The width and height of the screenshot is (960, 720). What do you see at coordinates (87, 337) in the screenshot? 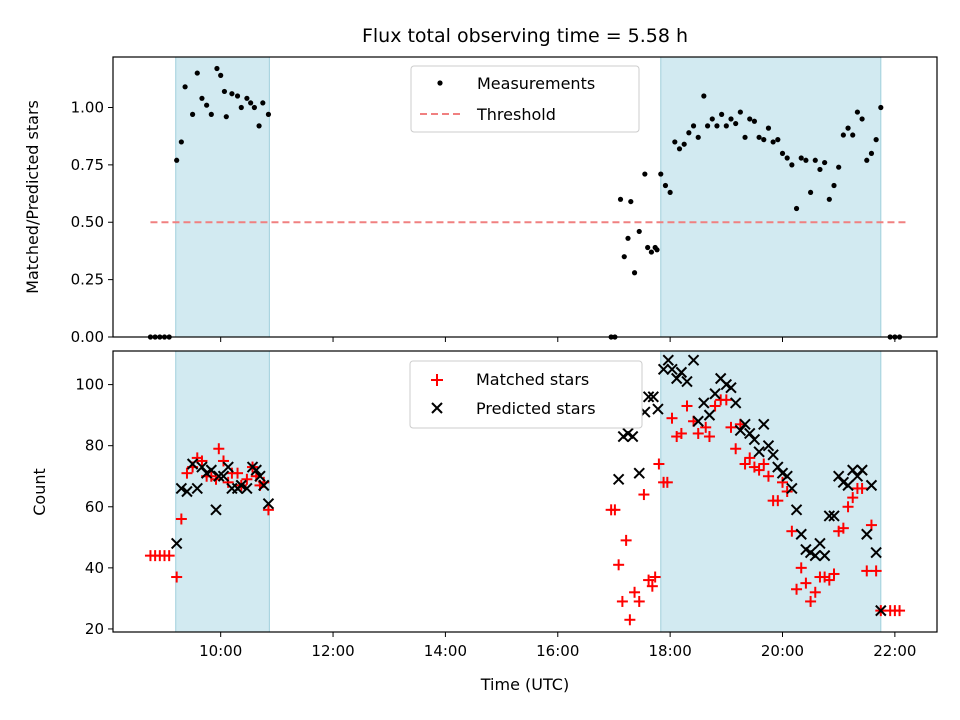
I see `top-y-tick-label: 0.00` at bounding box center [87, 337].